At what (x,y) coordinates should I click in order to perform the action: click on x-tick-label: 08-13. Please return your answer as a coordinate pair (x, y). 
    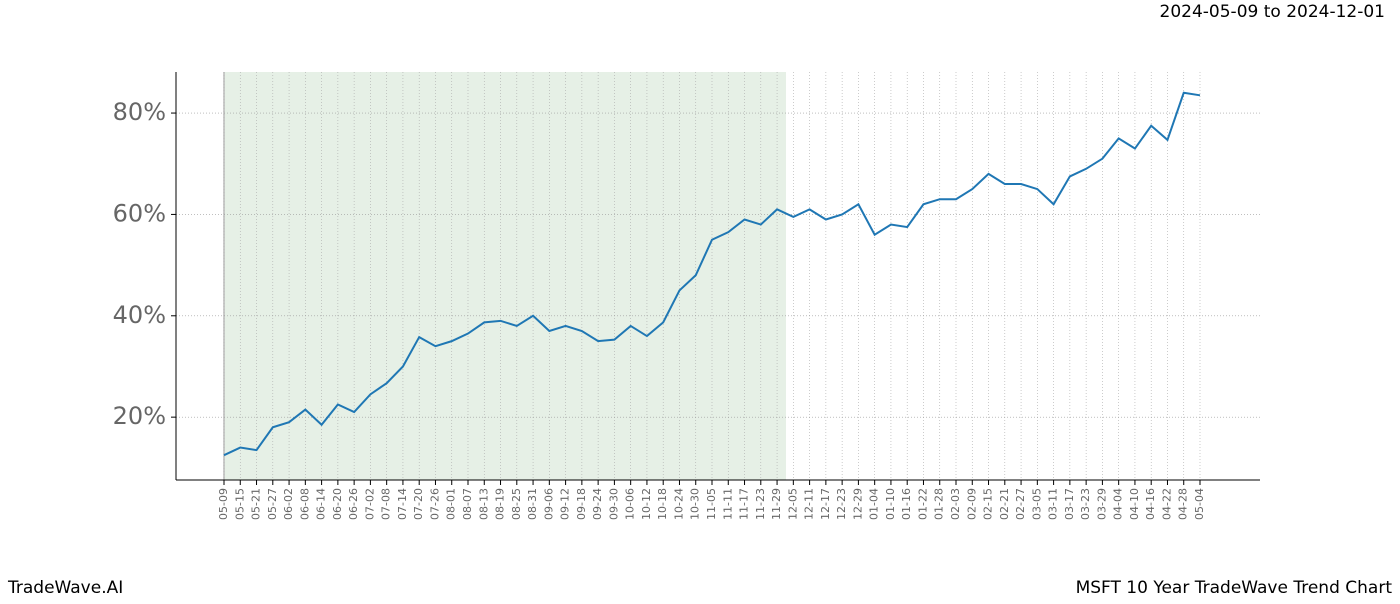
    Looking at the image, I should click on (483, 504).